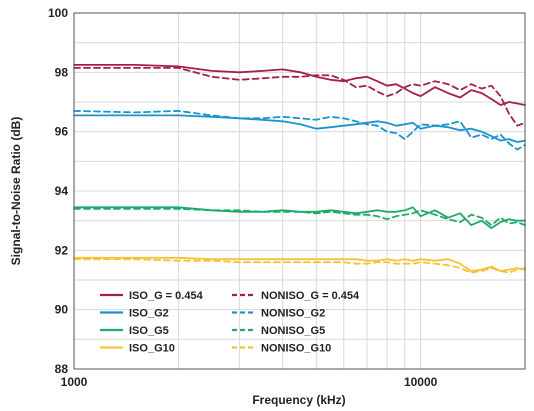 Image resolution: width=534 pixels, height=411 pixels. I want to click on y-tick-label: 96, so click(62, 132).